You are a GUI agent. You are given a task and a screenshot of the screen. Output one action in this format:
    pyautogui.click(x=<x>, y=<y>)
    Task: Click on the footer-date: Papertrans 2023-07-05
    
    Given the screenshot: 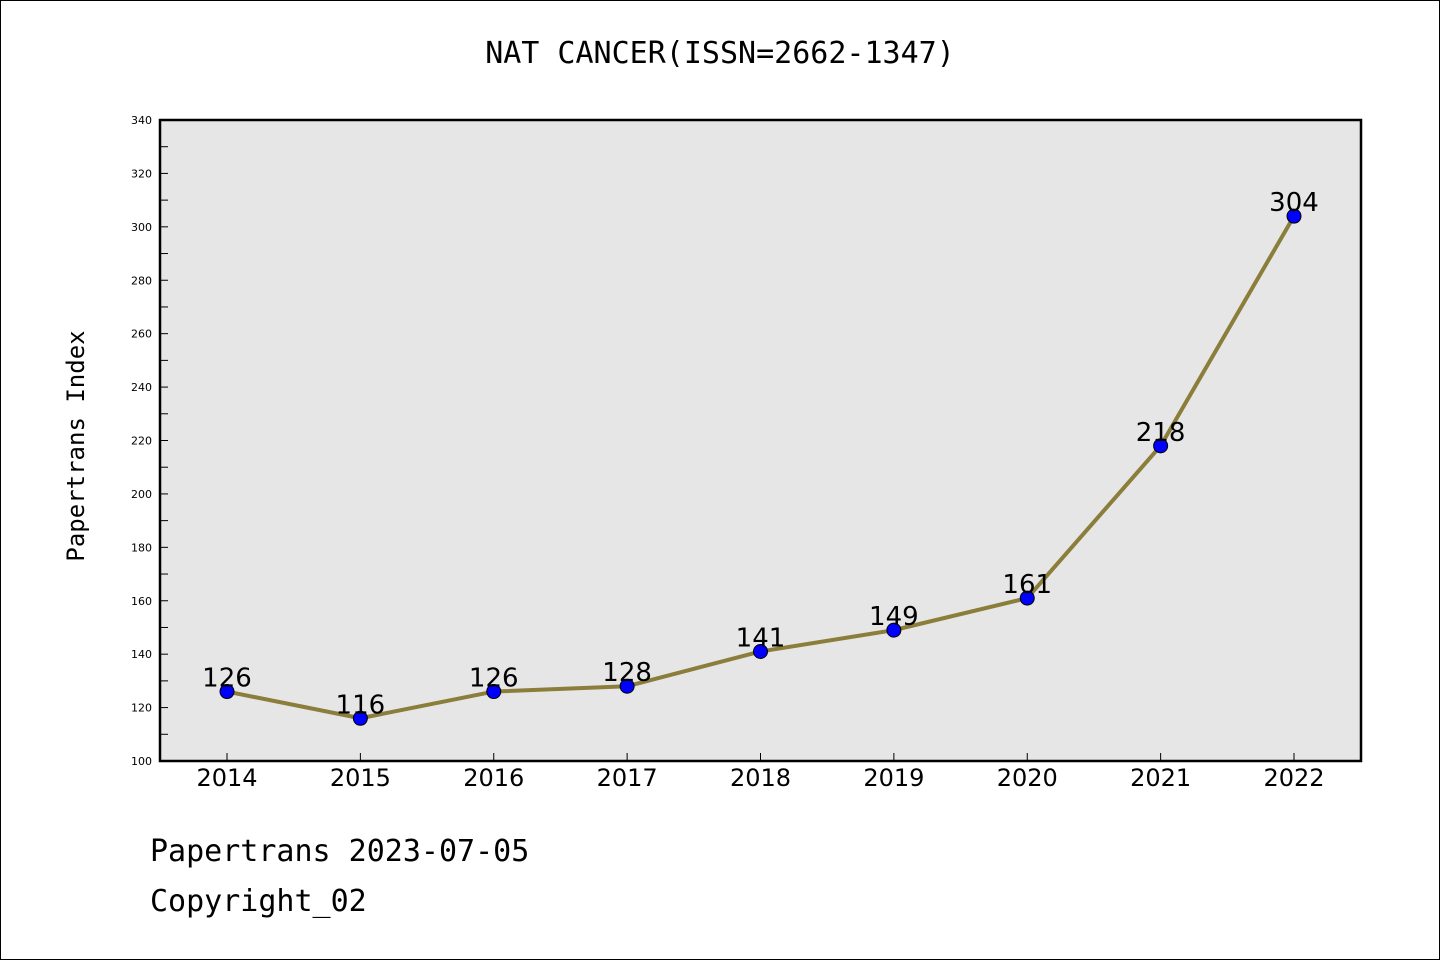 What is the action you would take?
    pyautogui.click(x=340, y=851)
    